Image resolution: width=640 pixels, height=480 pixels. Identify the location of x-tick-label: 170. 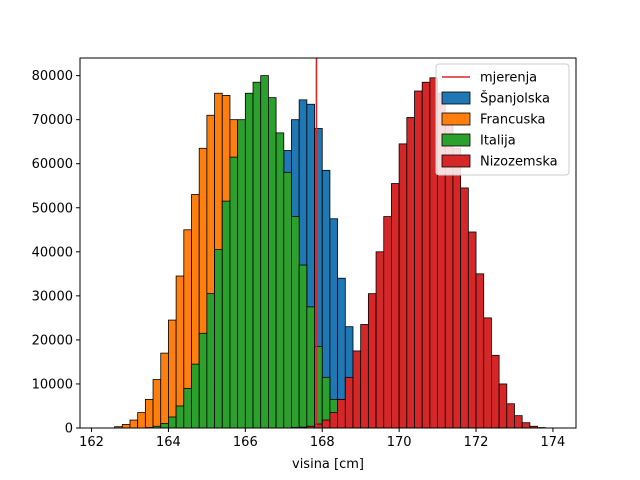
(399, 442).